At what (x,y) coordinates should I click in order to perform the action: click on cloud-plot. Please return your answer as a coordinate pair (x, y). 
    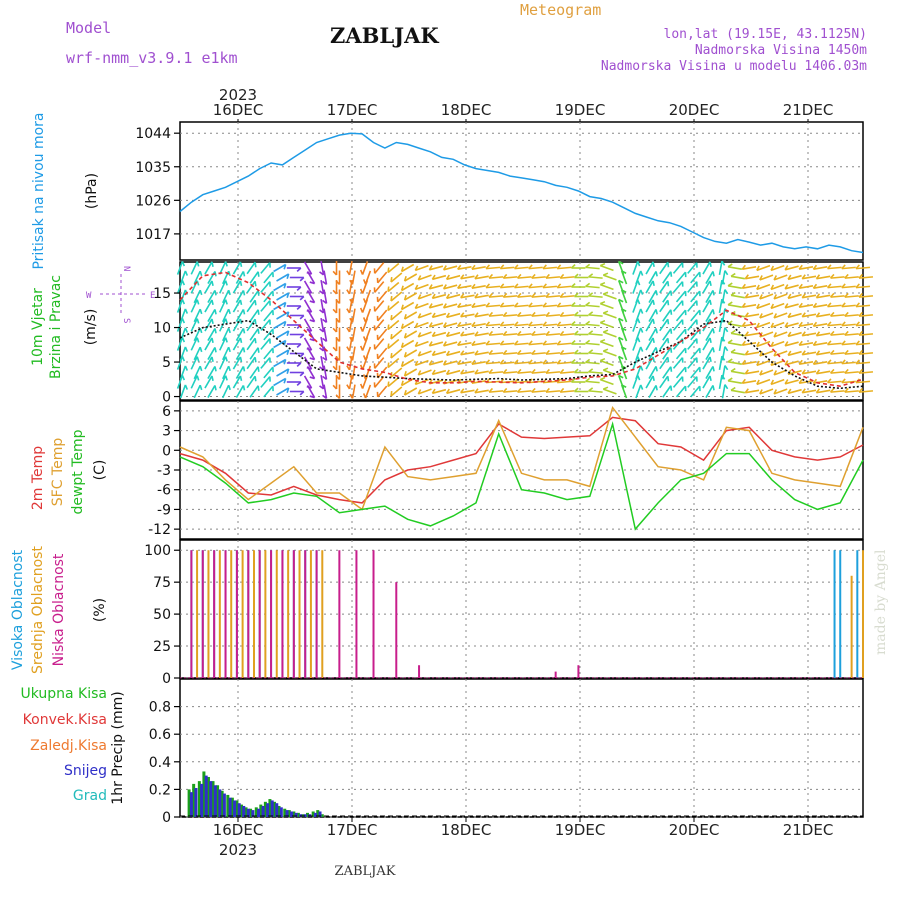
    Looking at the image, I should click on (522, 614).